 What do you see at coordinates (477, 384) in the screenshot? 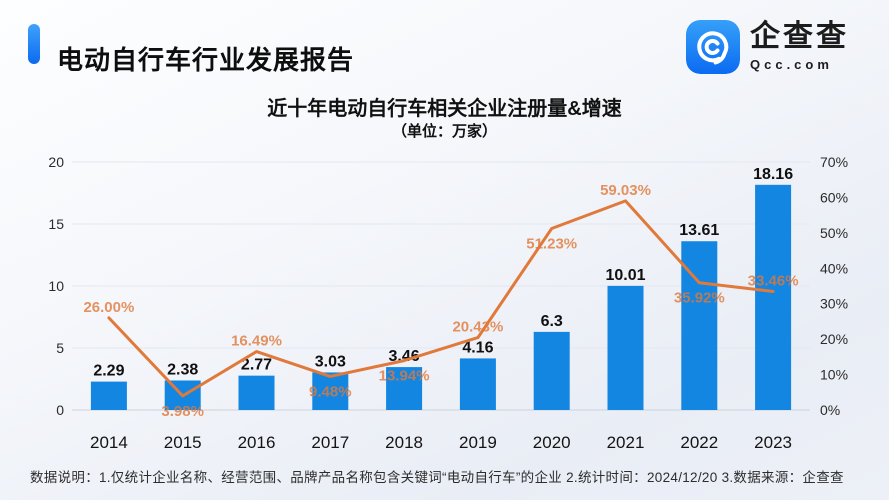
I see `bar-2019` at bounding box center [477, 384].